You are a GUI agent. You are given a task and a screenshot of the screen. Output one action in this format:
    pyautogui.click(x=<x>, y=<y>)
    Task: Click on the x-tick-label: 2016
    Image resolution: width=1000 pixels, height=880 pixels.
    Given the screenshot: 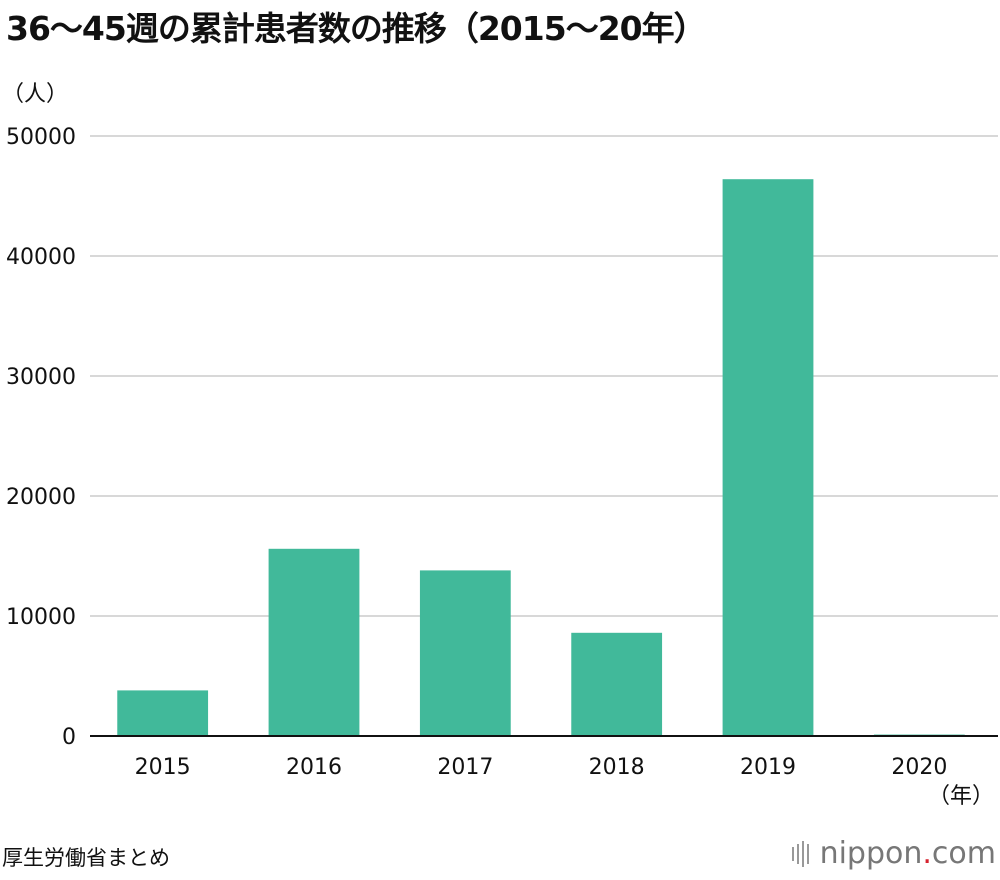 What is the action you would take?
    pyautogui.click(x=314, y=767)
    